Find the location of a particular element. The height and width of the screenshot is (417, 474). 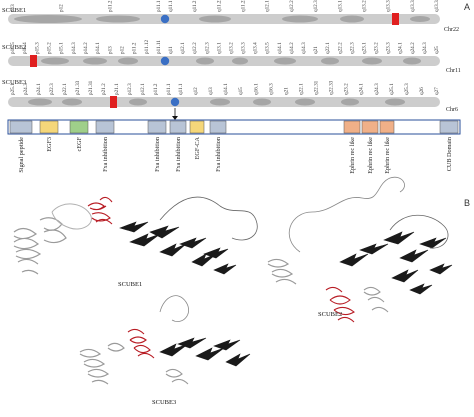

structure-scube1: SCUBE1 is located at coordinates (135, 242).